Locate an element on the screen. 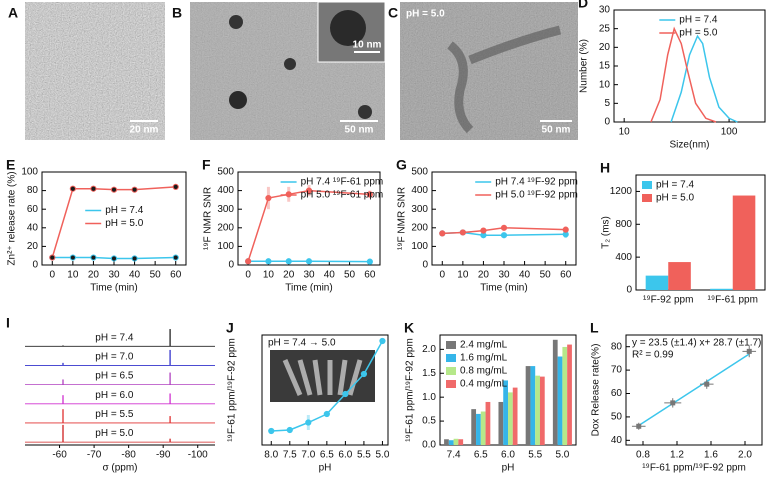  x-tick-label: 30 is located at coordinates (309, 275).